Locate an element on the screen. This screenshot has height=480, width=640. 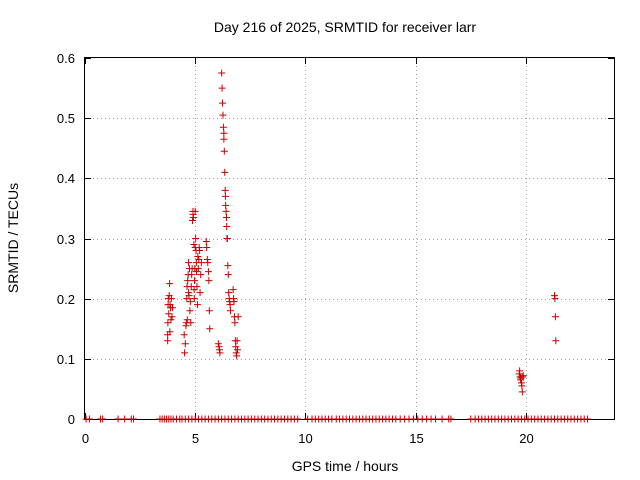
y-tick-label: 0.6 is located at coordinates (66, 58).